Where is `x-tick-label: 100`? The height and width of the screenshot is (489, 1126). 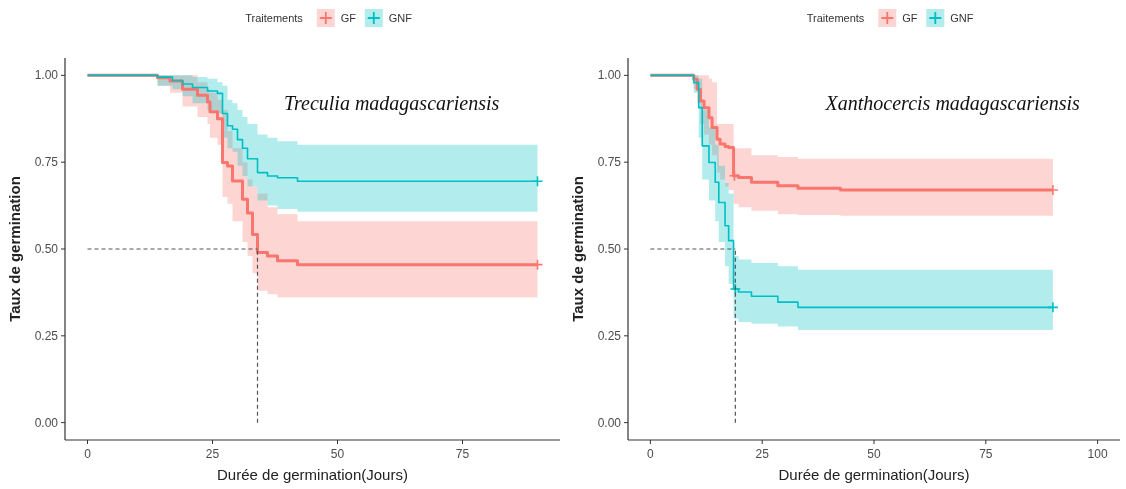 x-tick-label: 100 is located at coordinates (1097, 454).